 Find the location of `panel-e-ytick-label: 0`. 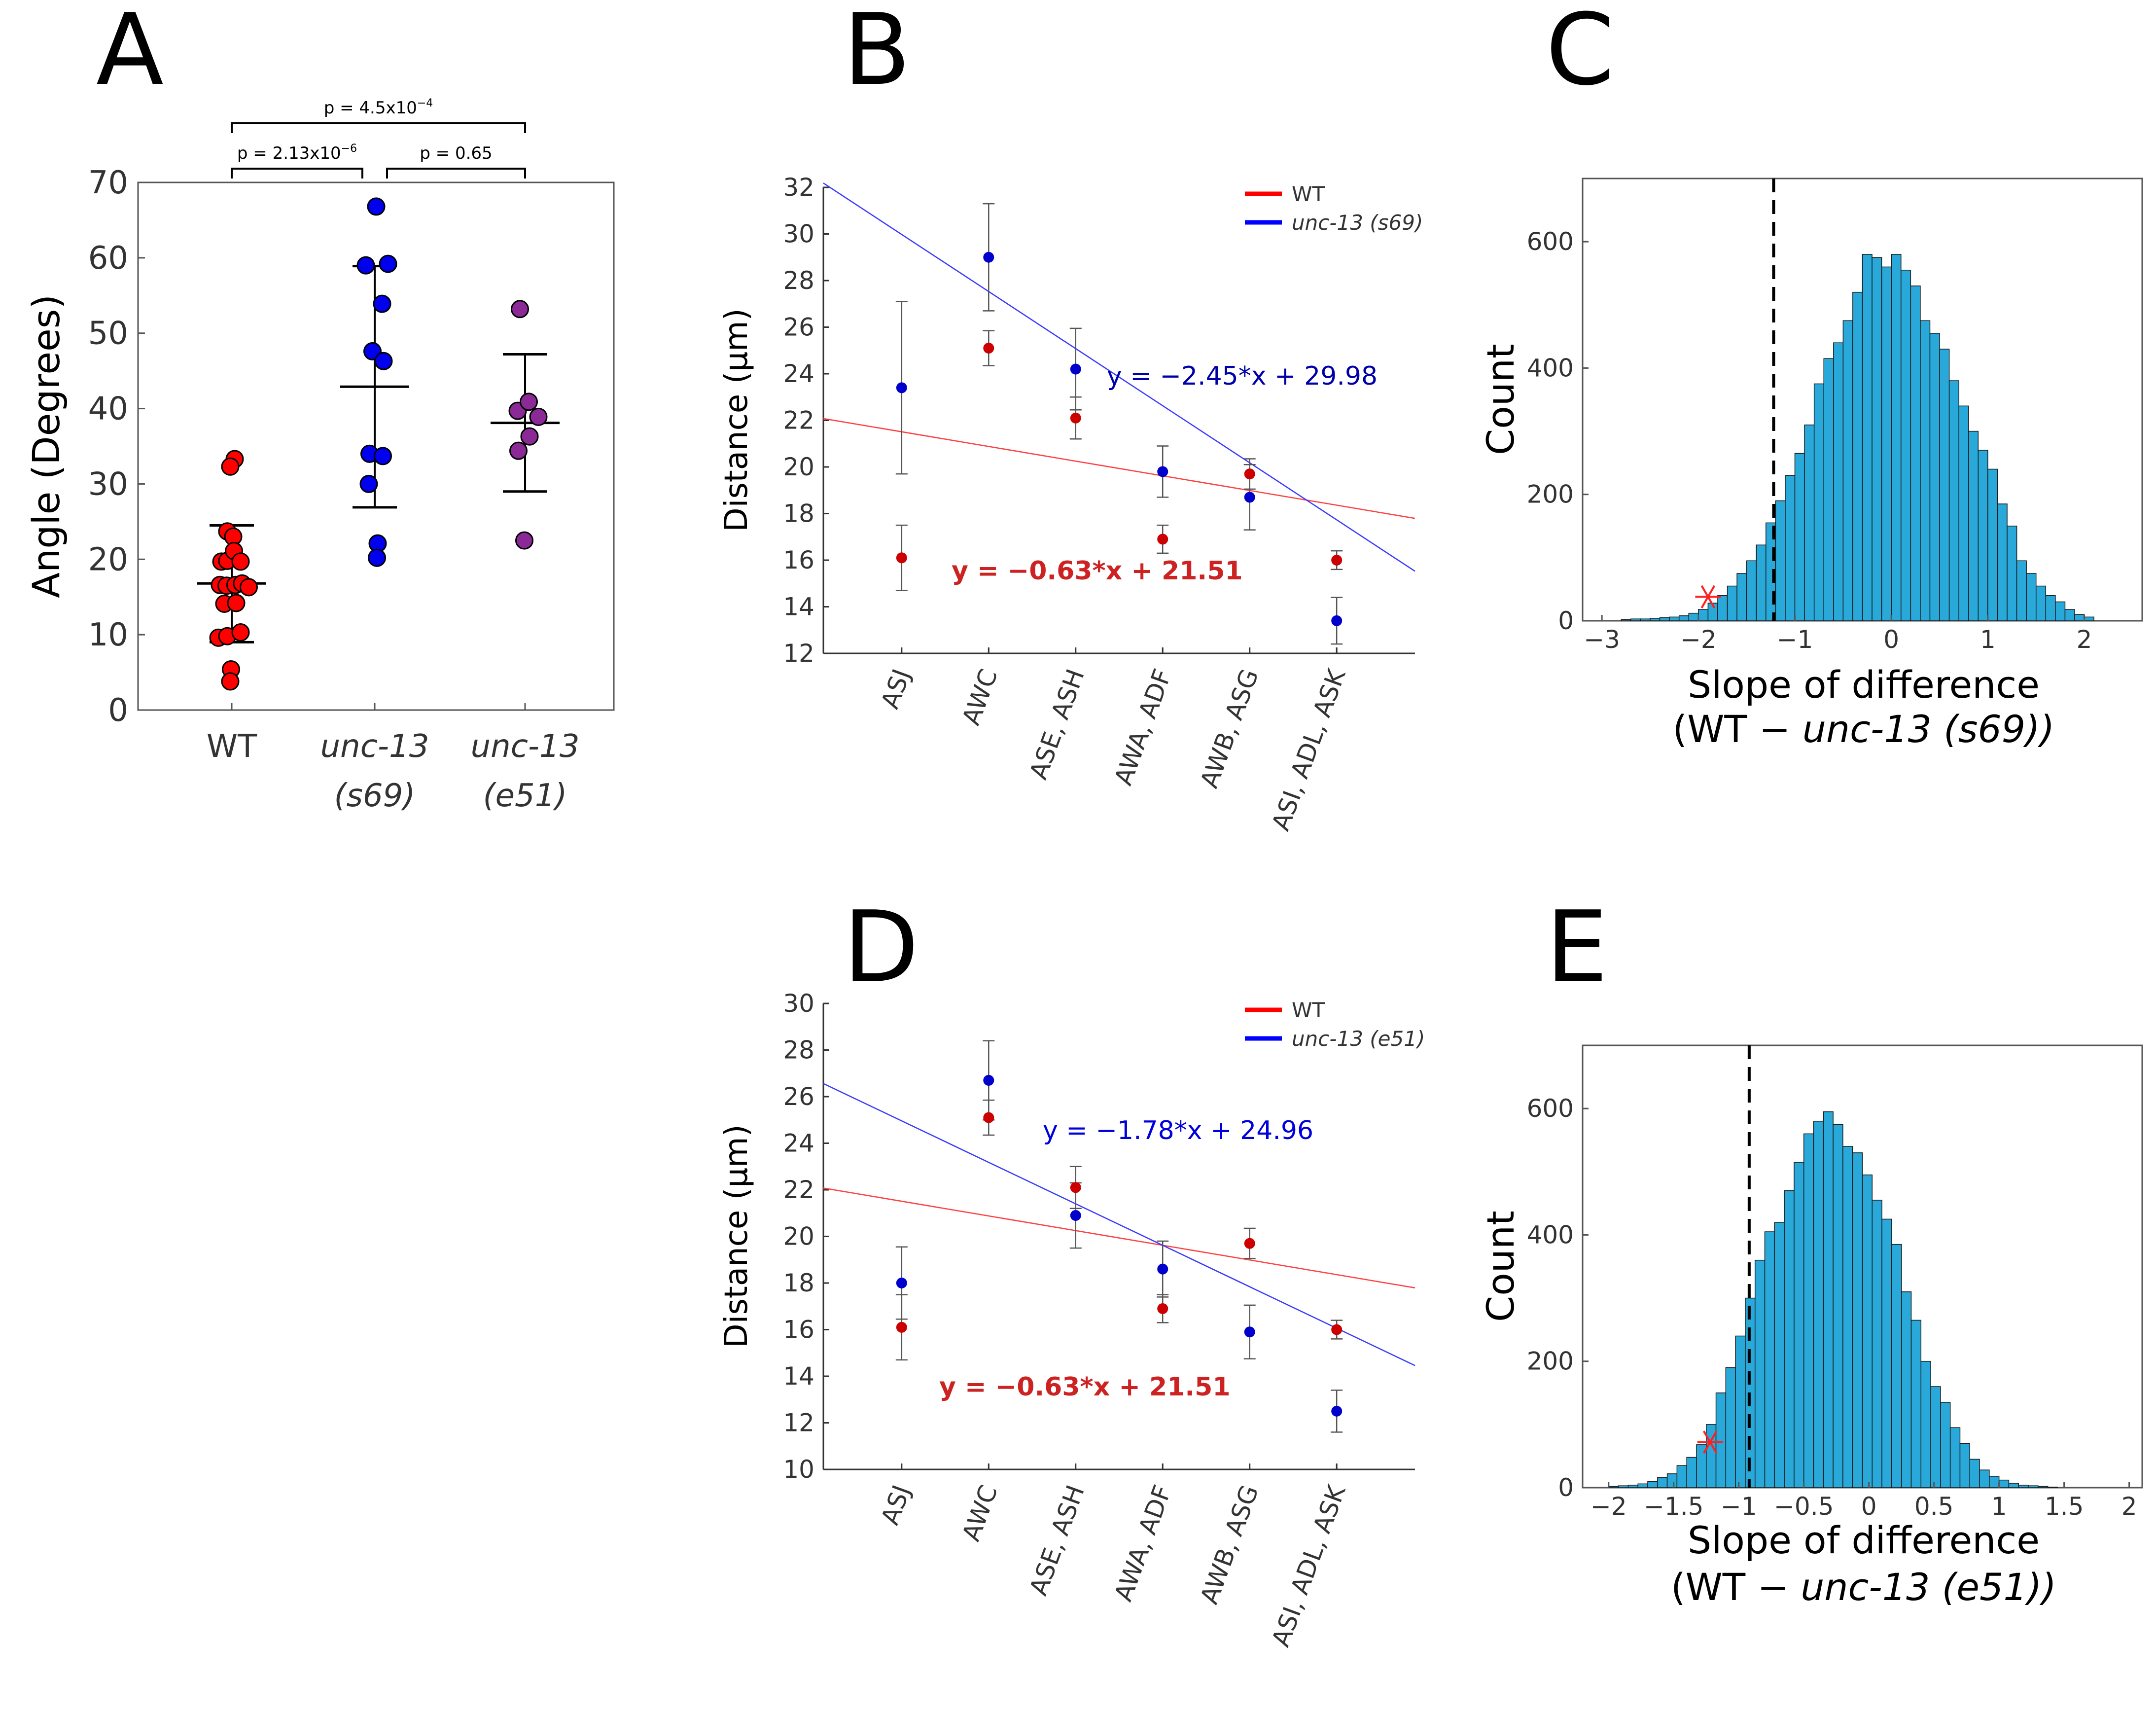

panel-e-ytick-label: 0 is located at coordinates (1566, 1487).